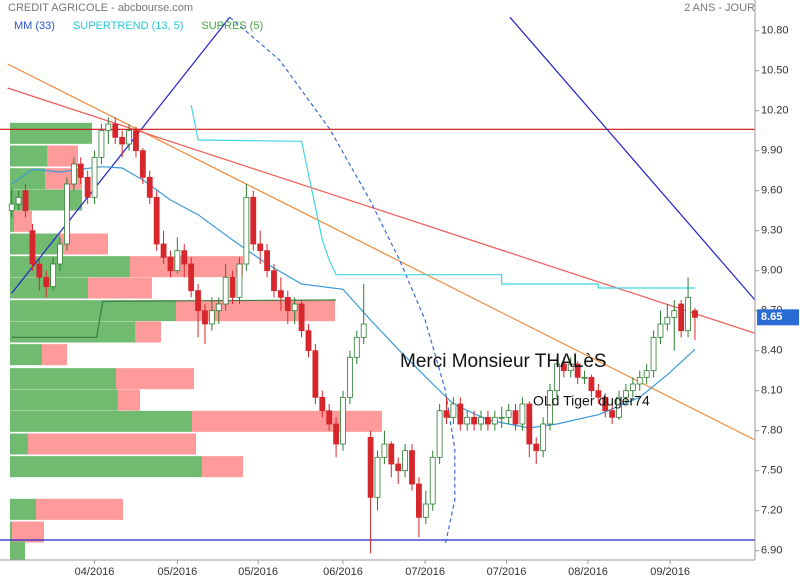 This screenshot has width=800, height=580. Describe the element at coordinates (771, 231) in the screenshot. I see `y-tick-label: 9.30` at that location.